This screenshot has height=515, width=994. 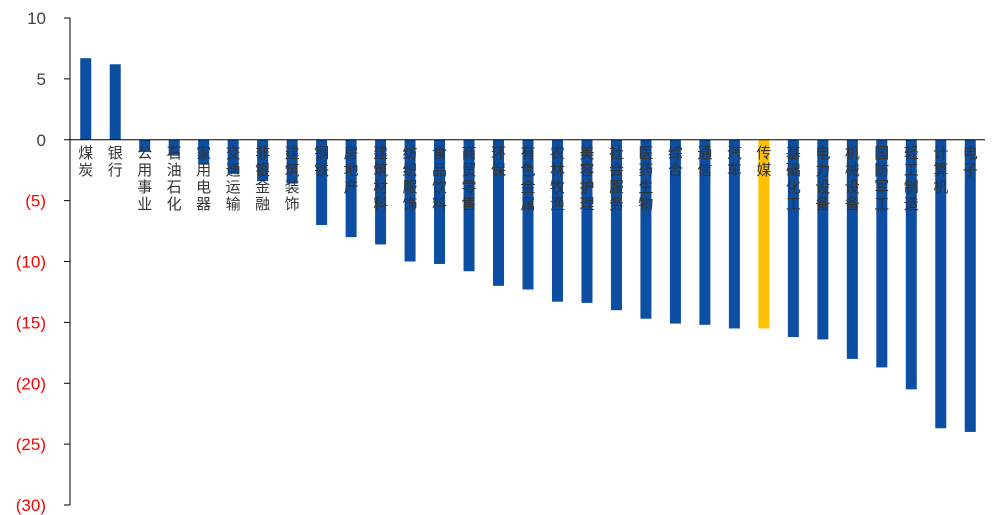 I want to click on category-label: 计算机, so click(x=940, y=170).